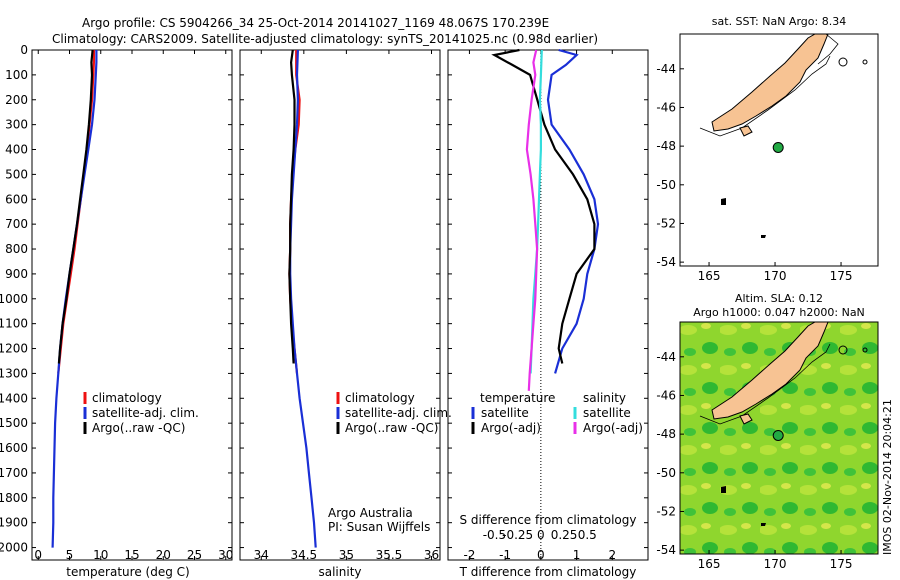  Describe the element at coordinates (779, 312) in the screenshot. I see `sla-map-title-2: Argo h1000: 0.047 h2000: NaN` at that location.